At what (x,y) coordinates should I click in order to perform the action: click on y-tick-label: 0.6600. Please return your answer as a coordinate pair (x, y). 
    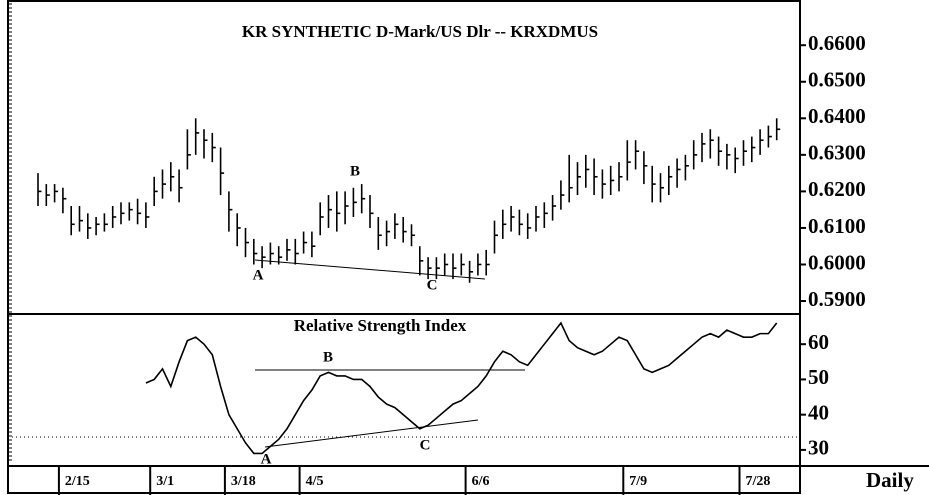
    Looking at the image, I should click on (837, 43).